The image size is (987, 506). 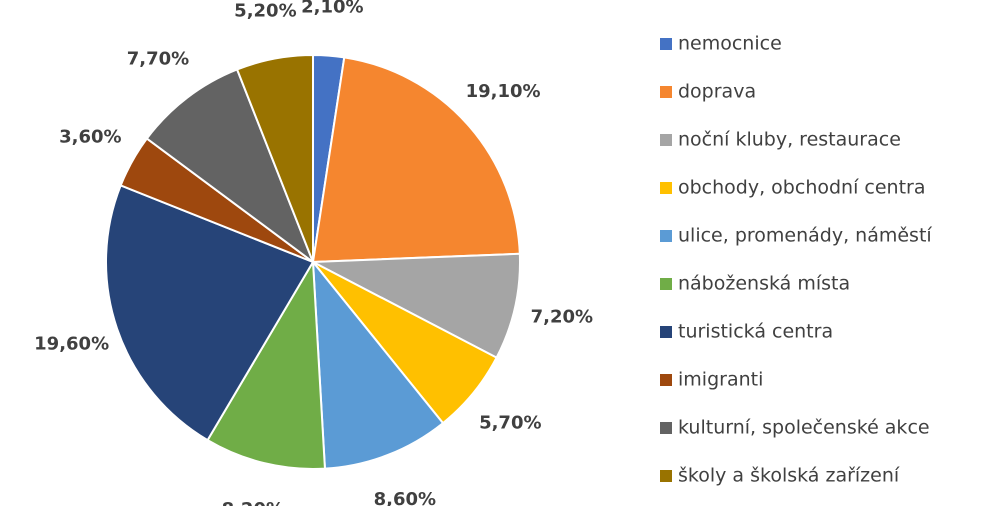 I want to click on legend-label: turistická centra, so click(x=755, y=332).